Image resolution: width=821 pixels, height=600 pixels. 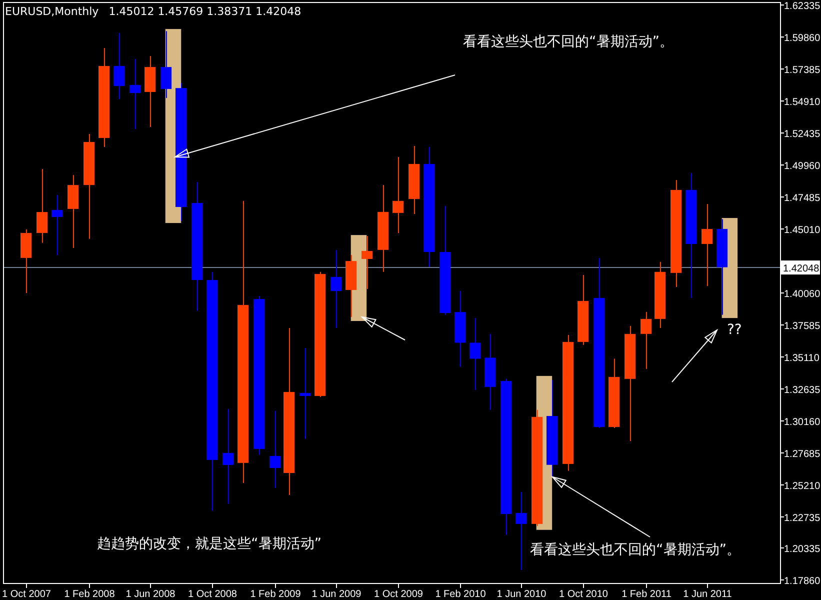 What do you see at coordinates (802, 581) in the screenshot?
I see `y-tick-label: 1.17860` at bounding box center [802, 581].